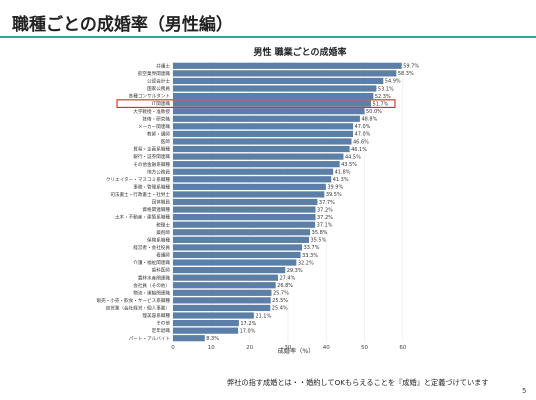 This screenshot has width=536, height=400. What do you see at coordinates (280, 309) in the screenshot?
I see `value-label: 25.4%` at bounding box center [280, 309].